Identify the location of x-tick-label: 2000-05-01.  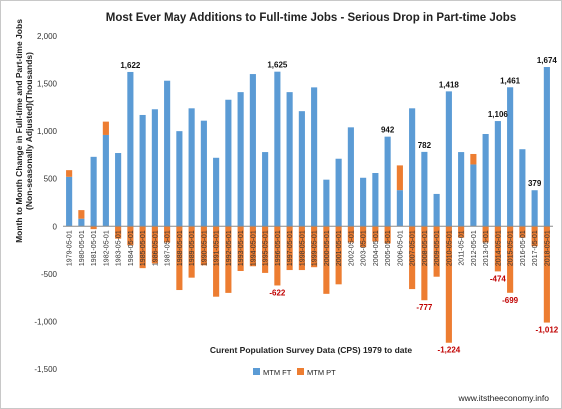
(327, 248).